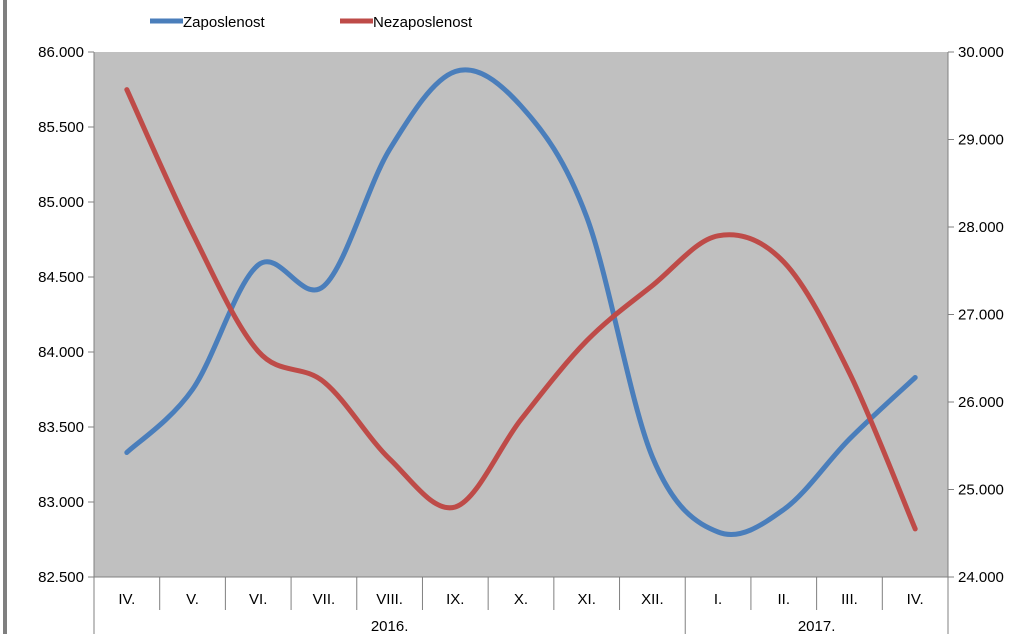 Image resolution: width=1014 pixels, height=639 pixels. I want to click on x-tick-label: VIII., so click(389, 599).